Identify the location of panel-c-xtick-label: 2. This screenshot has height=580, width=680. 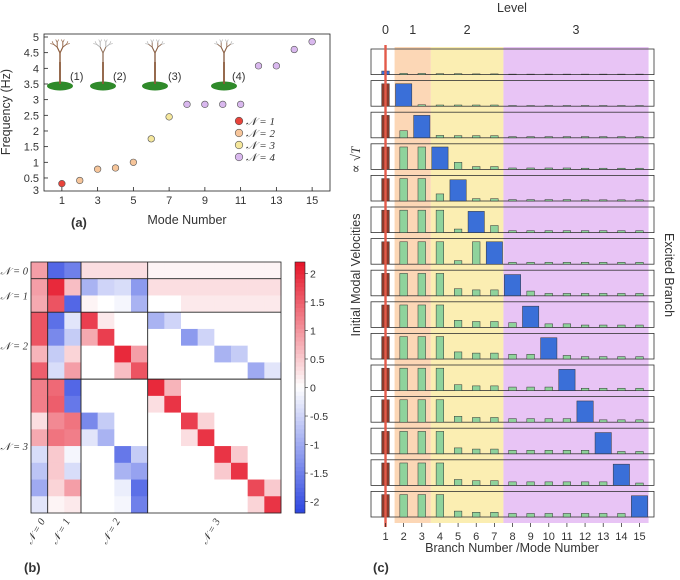
(404, 537).